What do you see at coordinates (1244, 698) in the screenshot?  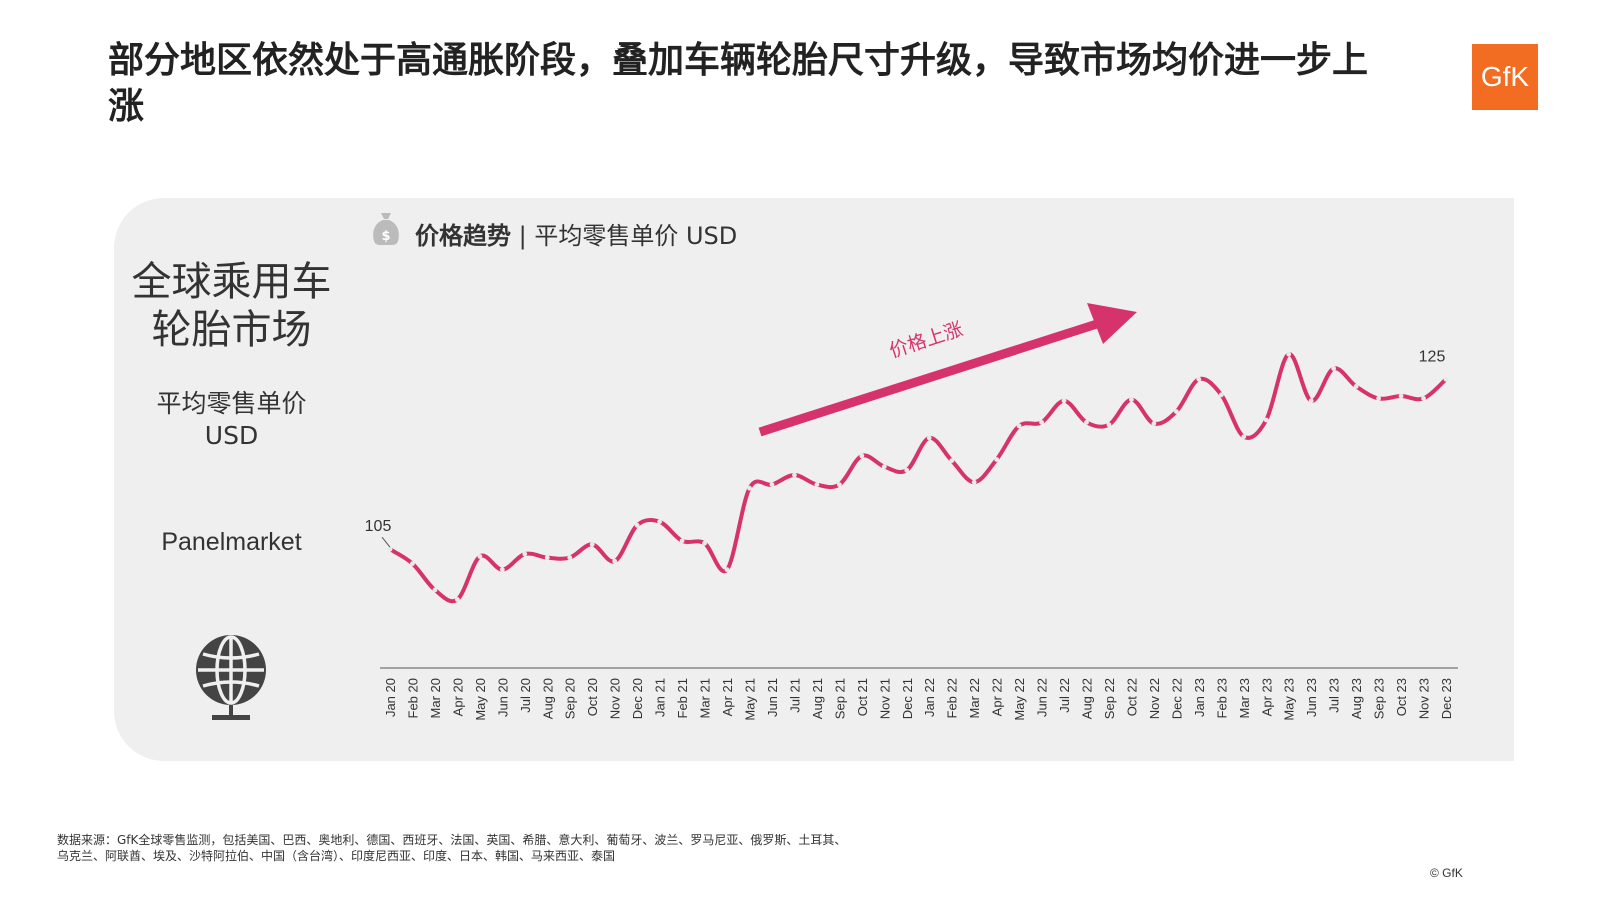 I see `x-tick-label: Mar 23` at bounding box center [1244, 698].